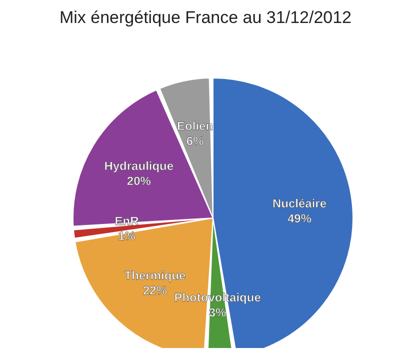 The image size is (411, 358). I want to click on chart-title: Mix énergétique France au 31/12/2012, so click(205, 18).